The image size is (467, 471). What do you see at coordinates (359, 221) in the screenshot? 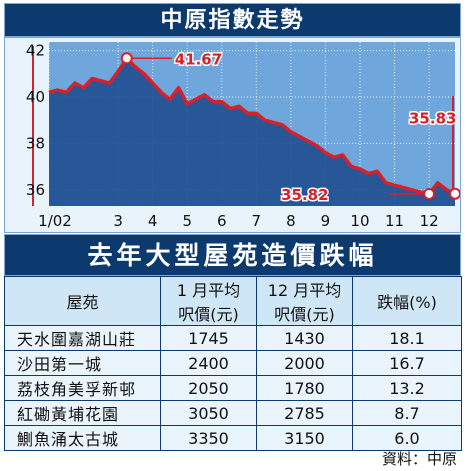
I see `x-tick-label: 10` at bounding box center [359, 221].